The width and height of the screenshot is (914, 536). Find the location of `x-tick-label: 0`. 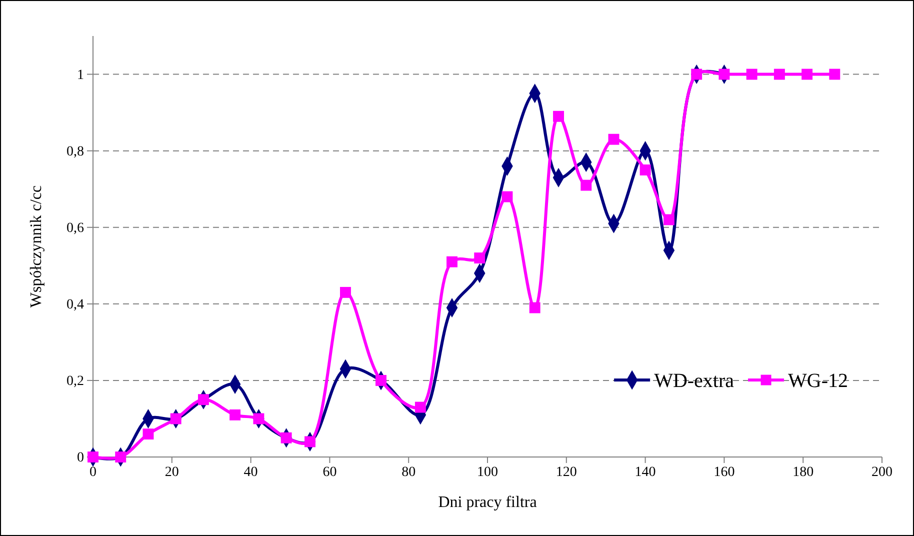

x-tick-label: 0 is located at coordinates (93, 472).